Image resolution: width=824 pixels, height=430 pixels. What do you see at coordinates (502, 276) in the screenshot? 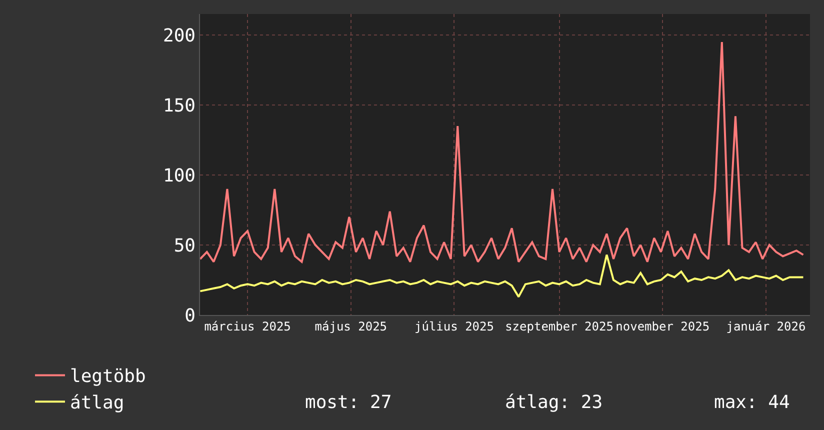
I see `line-series` at bounding box center [502, 276].